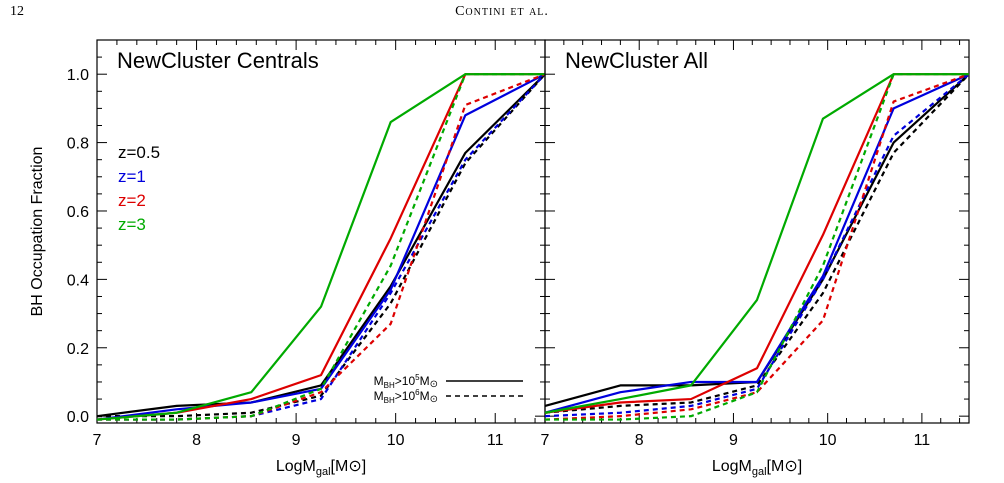  What do you see at coordinates (448, 389) in the screenshot?
I see `linestyle-legend: MBH>105M⊙MBH>106M⊙` at bounding box center [448, 389].